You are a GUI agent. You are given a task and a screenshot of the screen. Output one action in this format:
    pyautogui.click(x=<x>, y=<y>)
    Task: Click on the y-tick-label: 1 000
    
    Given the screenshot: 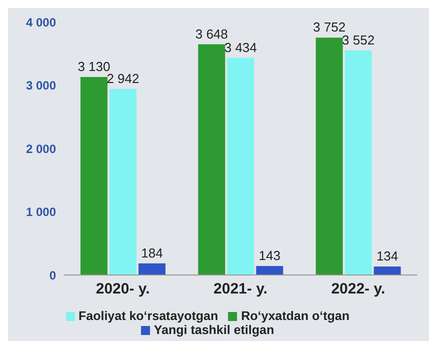 What is the action you would take?
    pyautogui.click(x=41, y=212)
    